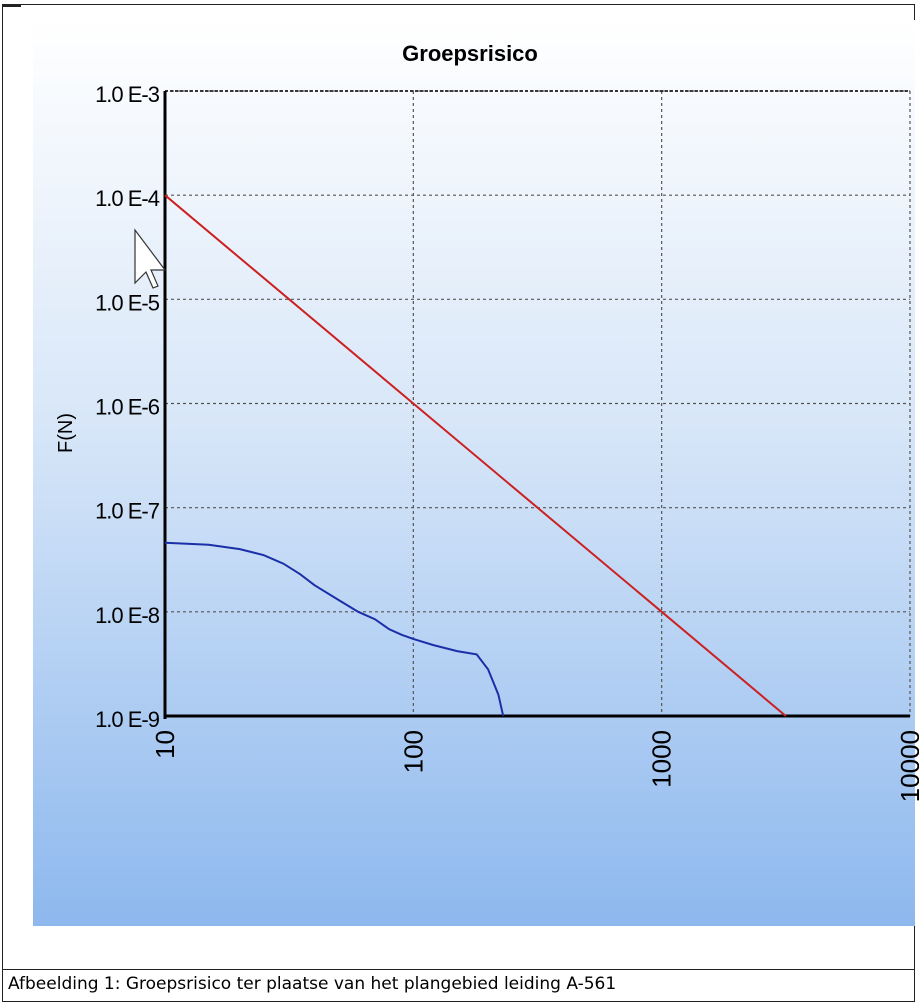  Describe the element at coordinates (127, 511) in the screenshot. I see `y-tick-label: 1.0 E-7` at that location.